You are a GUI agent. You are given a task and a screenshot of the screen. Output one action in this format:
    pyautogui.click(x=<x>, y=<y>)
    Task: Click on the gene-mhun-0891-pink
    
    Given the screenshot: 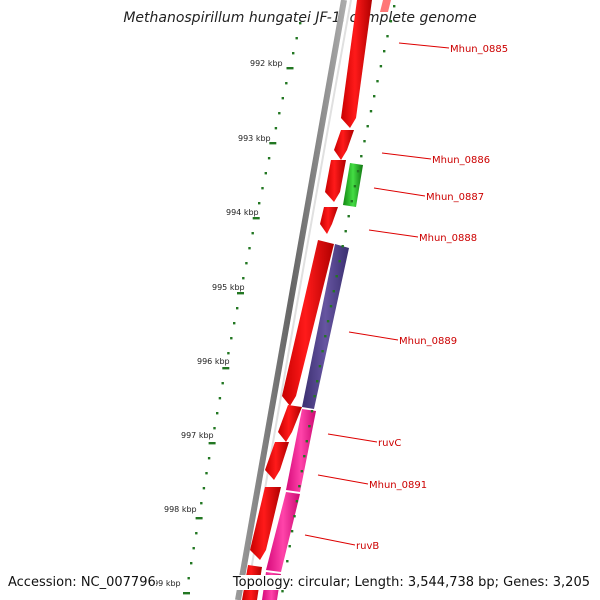 What is the action you would take?
    pyautogui.click(x=283, y=532)
    